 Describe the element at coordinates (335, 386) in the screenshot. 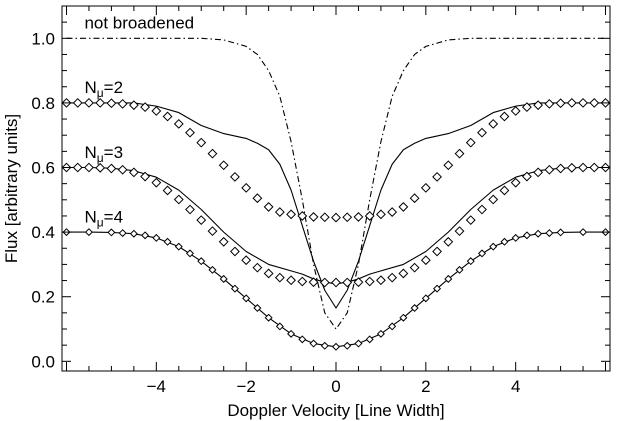

I see `x-tick-label: 0` at that location.